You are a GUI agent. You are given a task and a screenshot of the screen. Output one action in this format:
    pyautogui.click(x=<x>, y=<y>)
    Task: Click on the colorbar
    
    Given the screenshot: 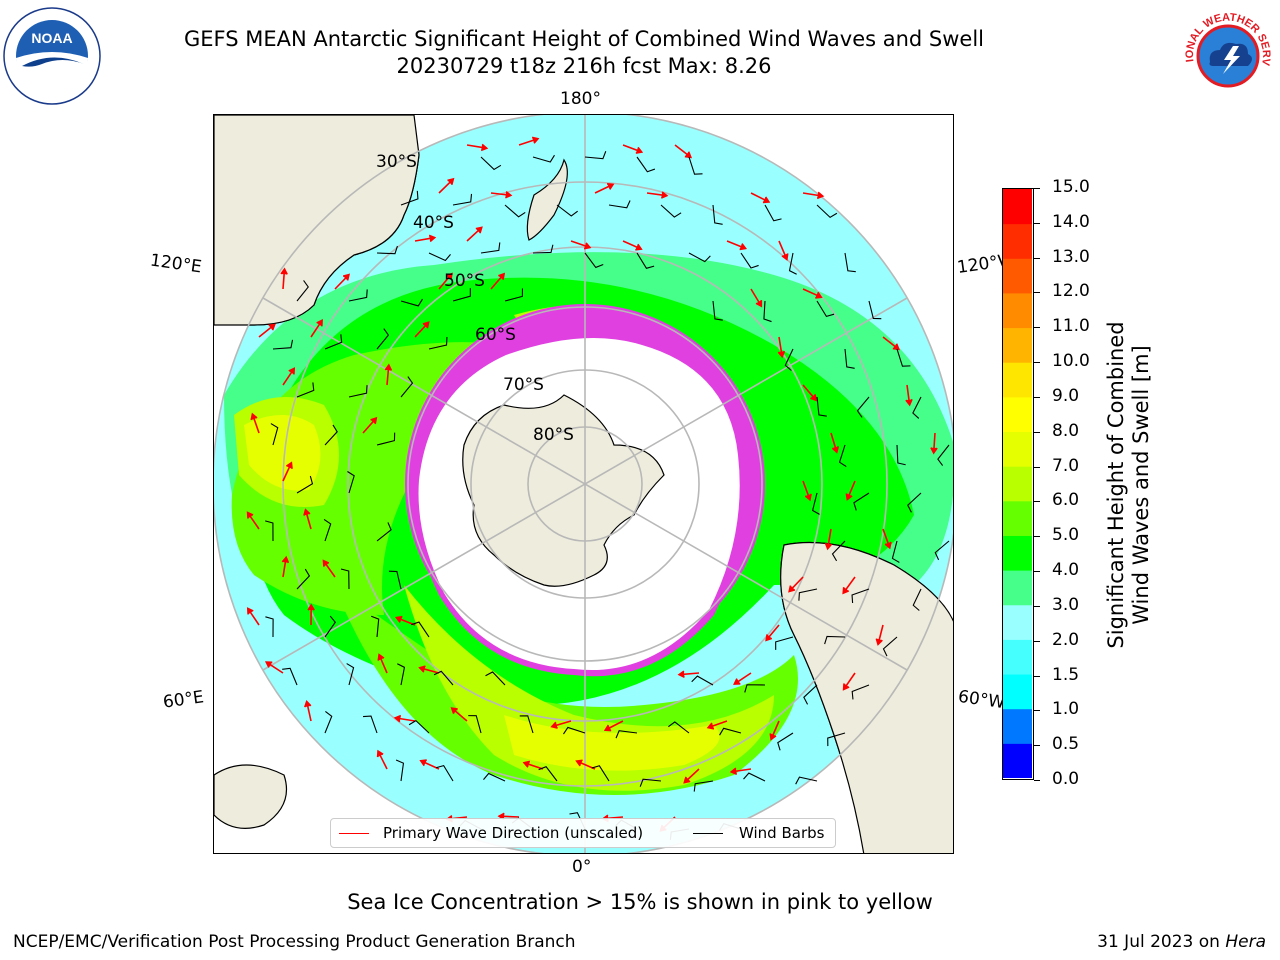 What is the action you would take?
    pyautogui.click(x=1018, y=484)
    